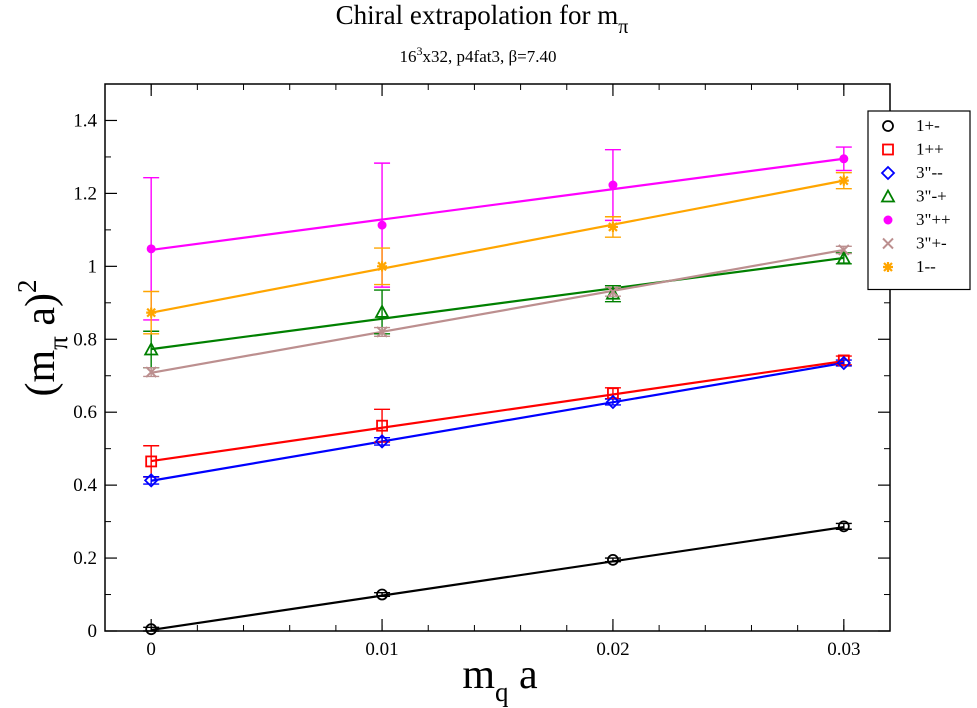 This screenshot has width=977, height=708. Describe the element at coordinates (381, 649) in the screenshot. I see `x-tick-label: 0.01` at that location.